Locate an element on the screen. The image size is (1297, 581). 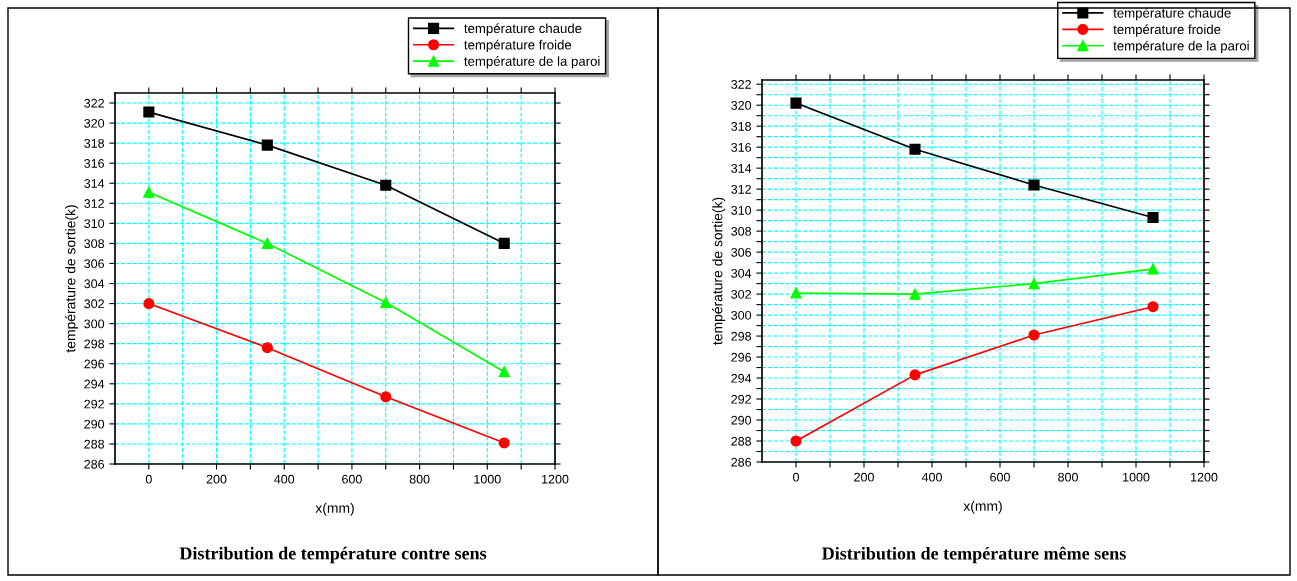
text: Distribution de température même sens is located at coordinates (974, 555).